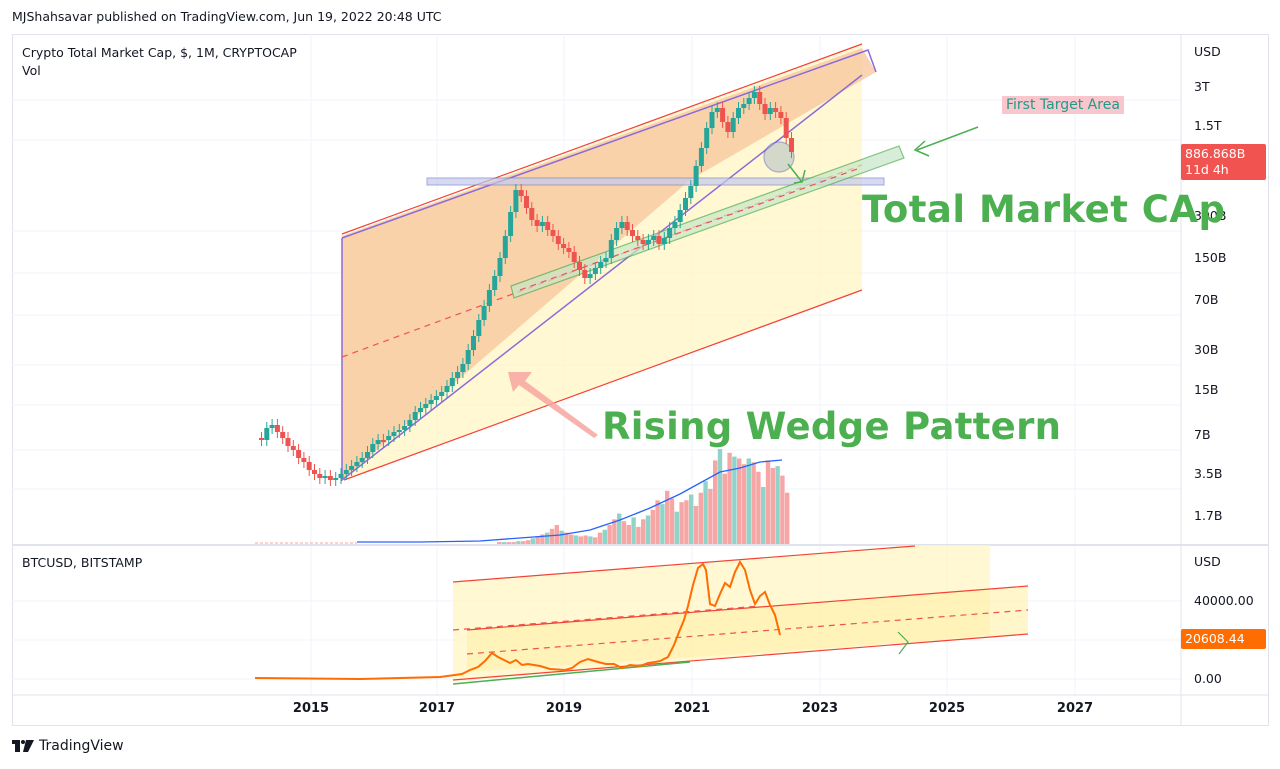  What do you see at coordinates (1207, 169) in the screenshot?
I see `bar-countdown: 11d 4h` at bounding box center [1207, 169].